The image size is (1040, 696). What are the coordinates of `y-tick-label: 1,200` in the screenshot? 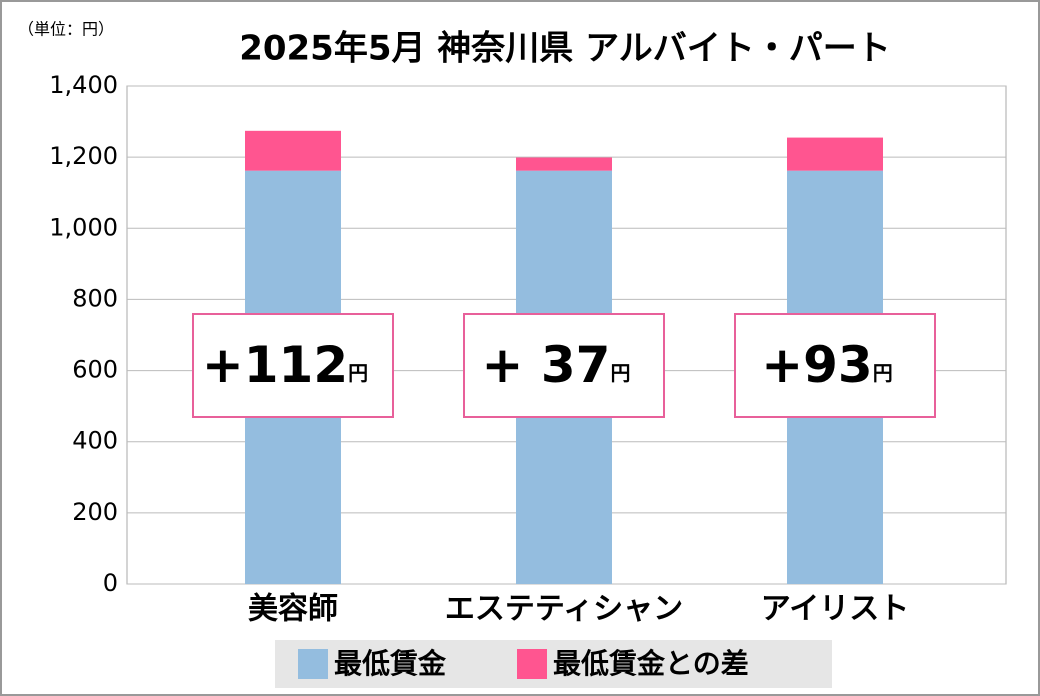 It's located at (83, 156).